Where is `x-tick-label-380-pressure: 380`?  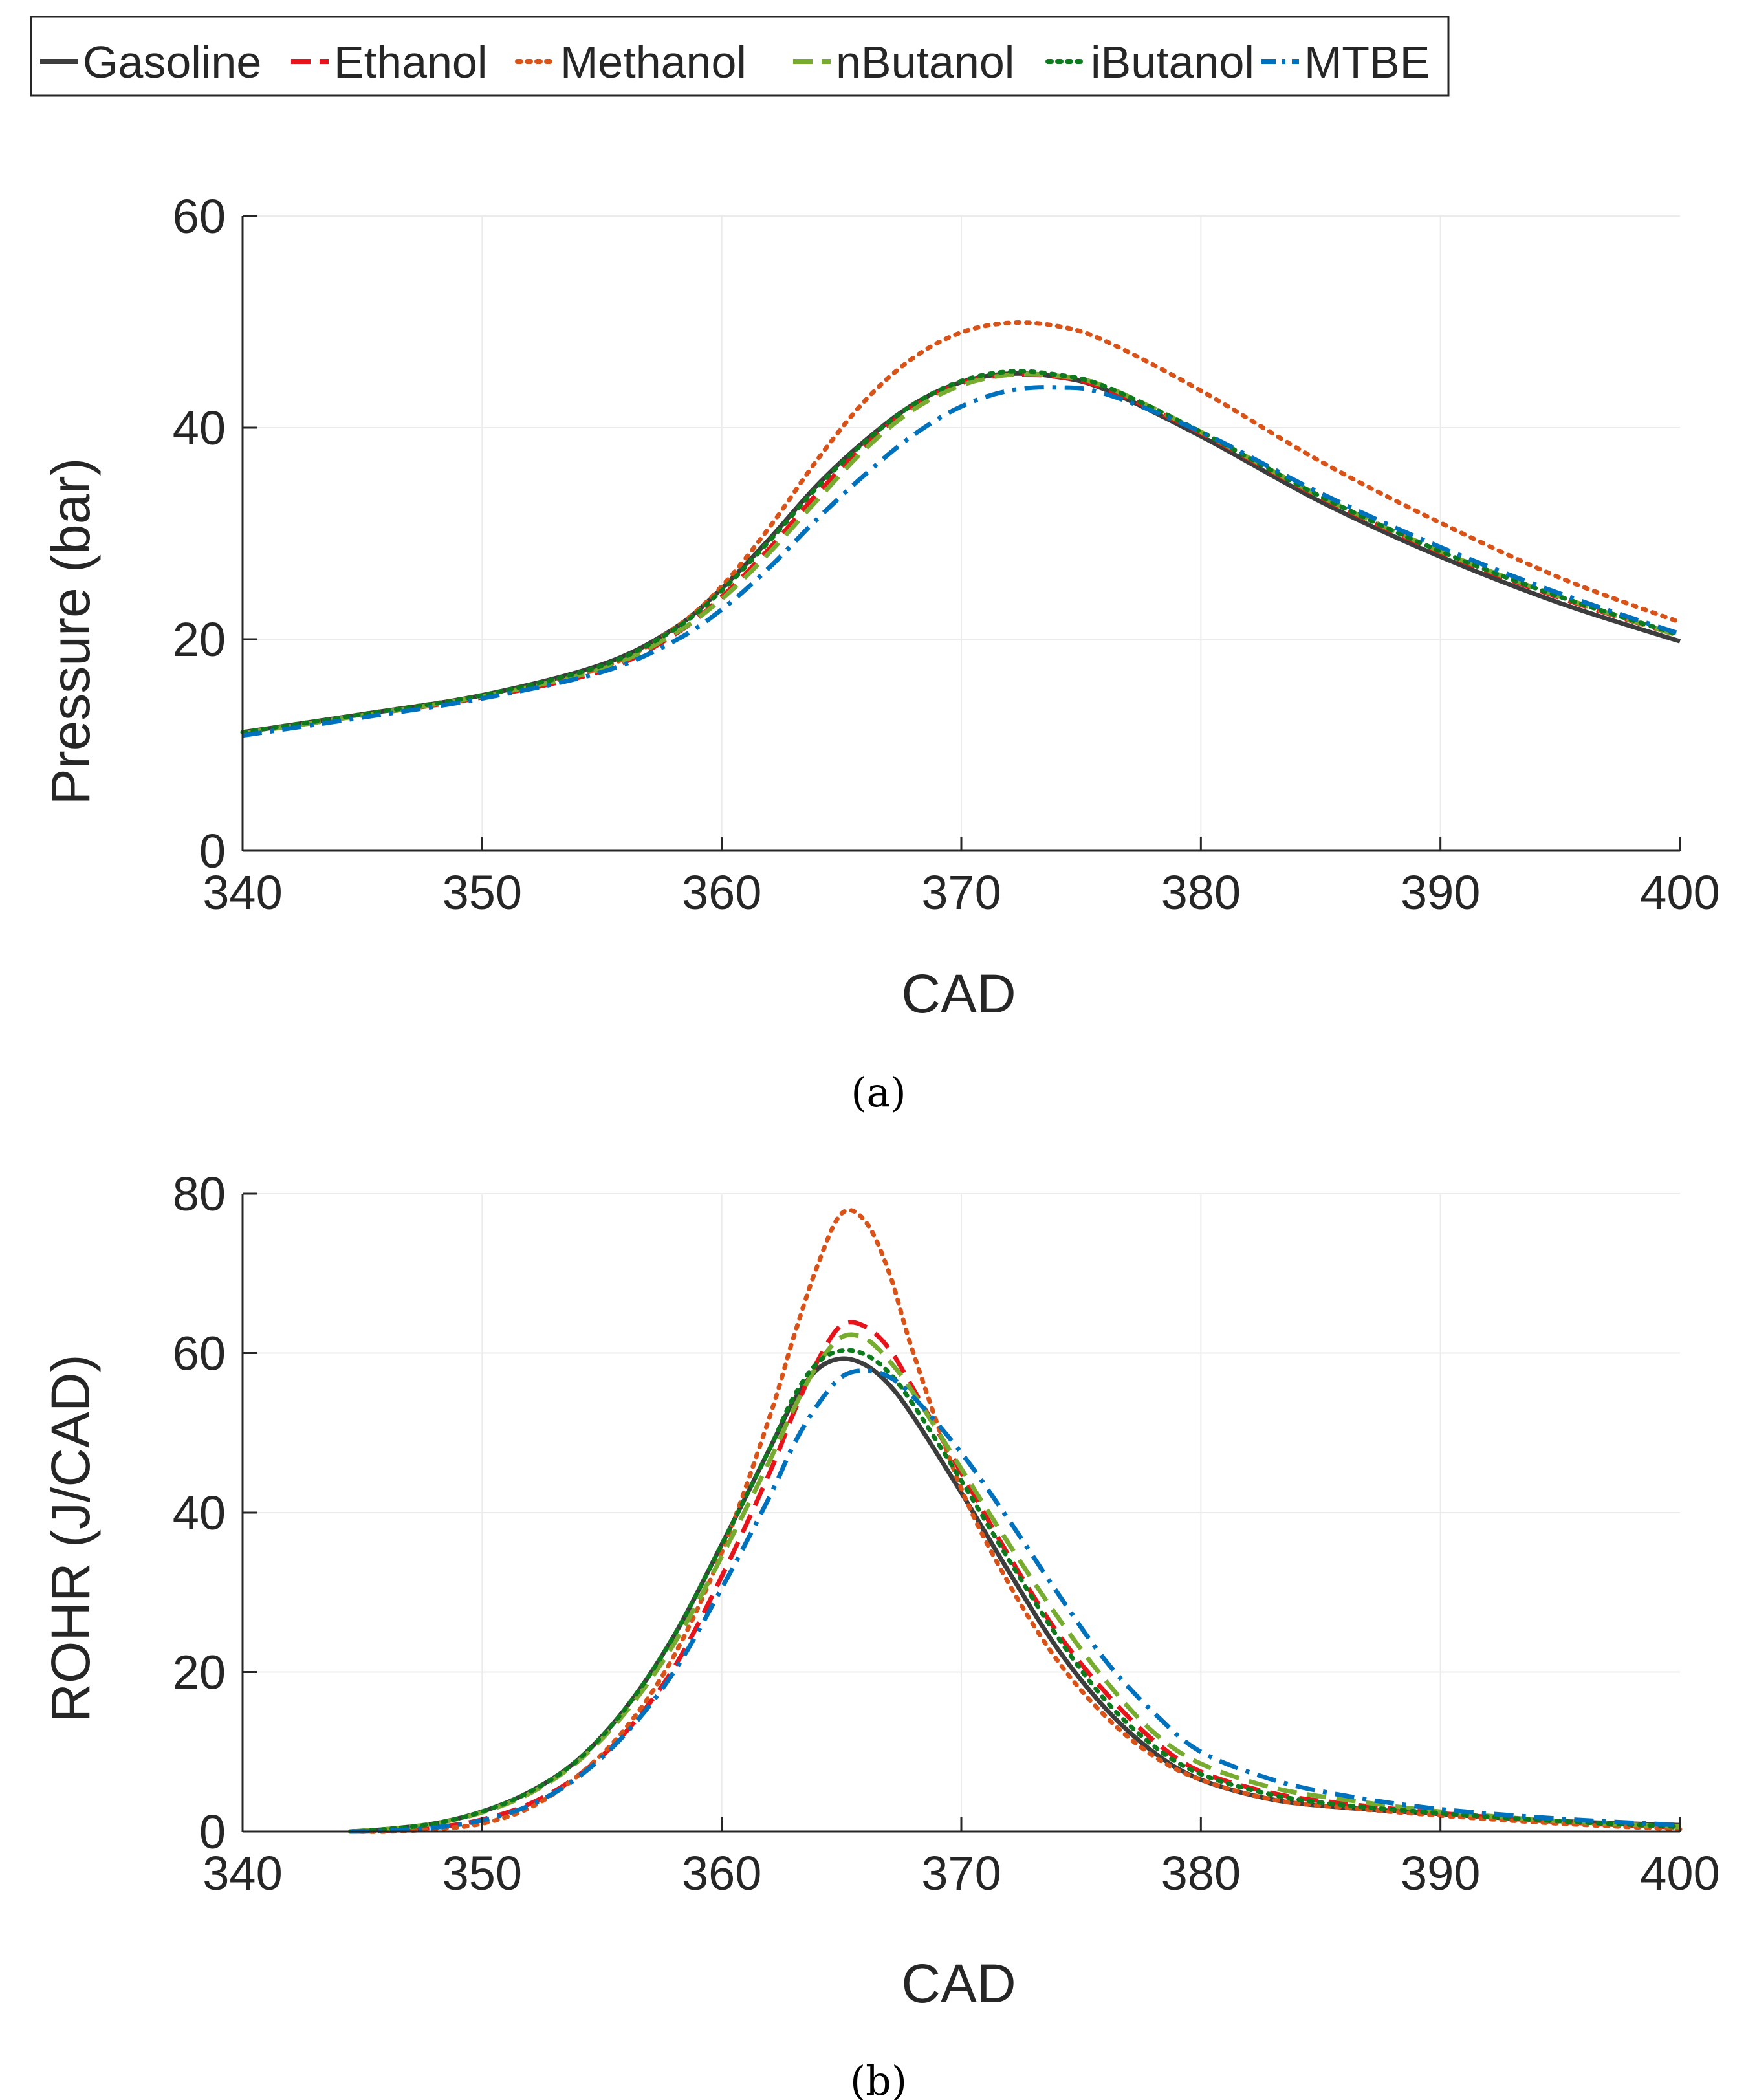 x-tick-label-380-pressure: 380 is located at coordinates (1201, 893).